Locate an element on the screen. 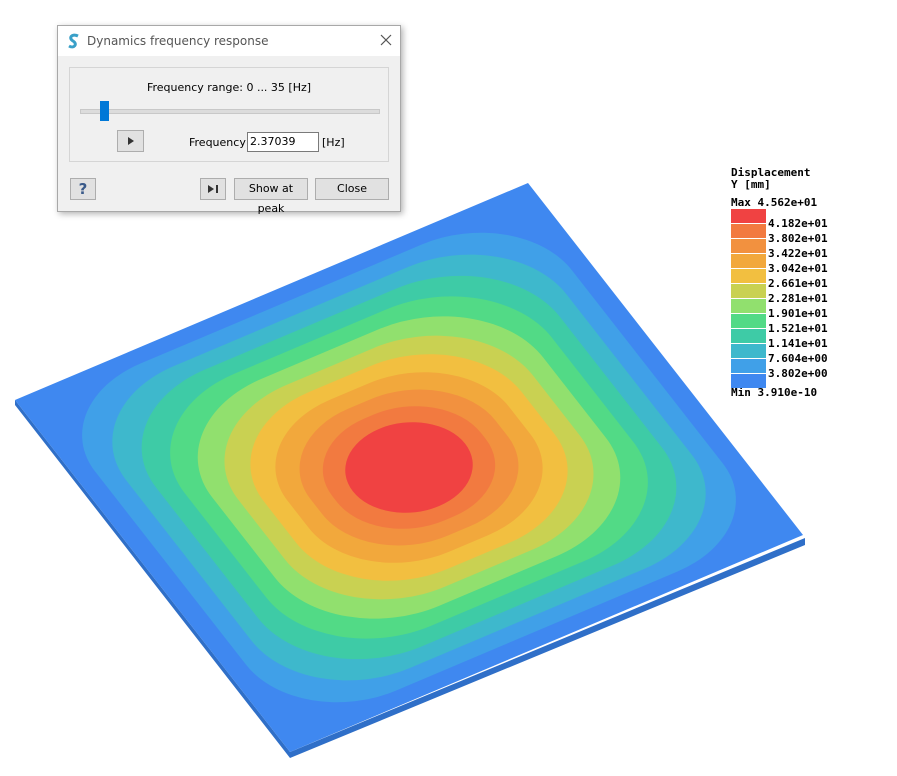  legend-label: 2.661e+01 is located at coordinates (798, 283).